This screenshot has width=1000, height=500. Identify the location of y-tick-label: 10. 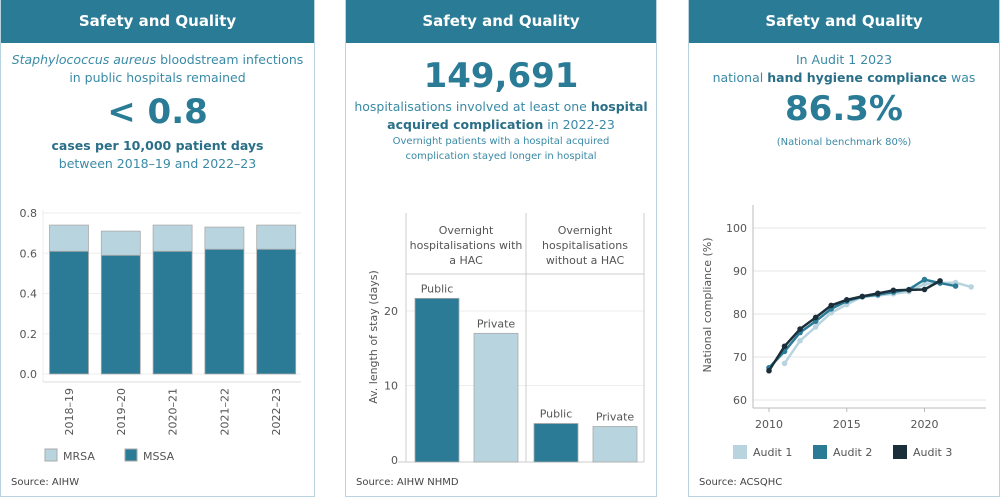
(391, 386).